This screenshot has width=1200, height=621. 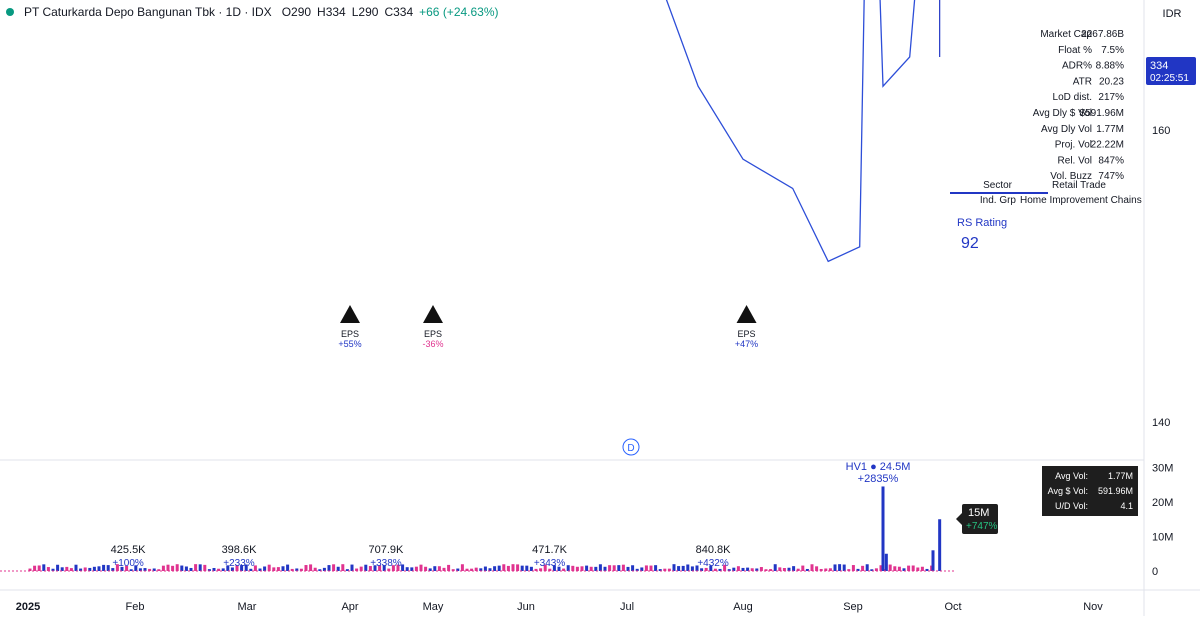 What do you see at coordinates (526, 607) in the screenshot?
I see `time-tick-label: Jun` at bounding box center [526, 607].